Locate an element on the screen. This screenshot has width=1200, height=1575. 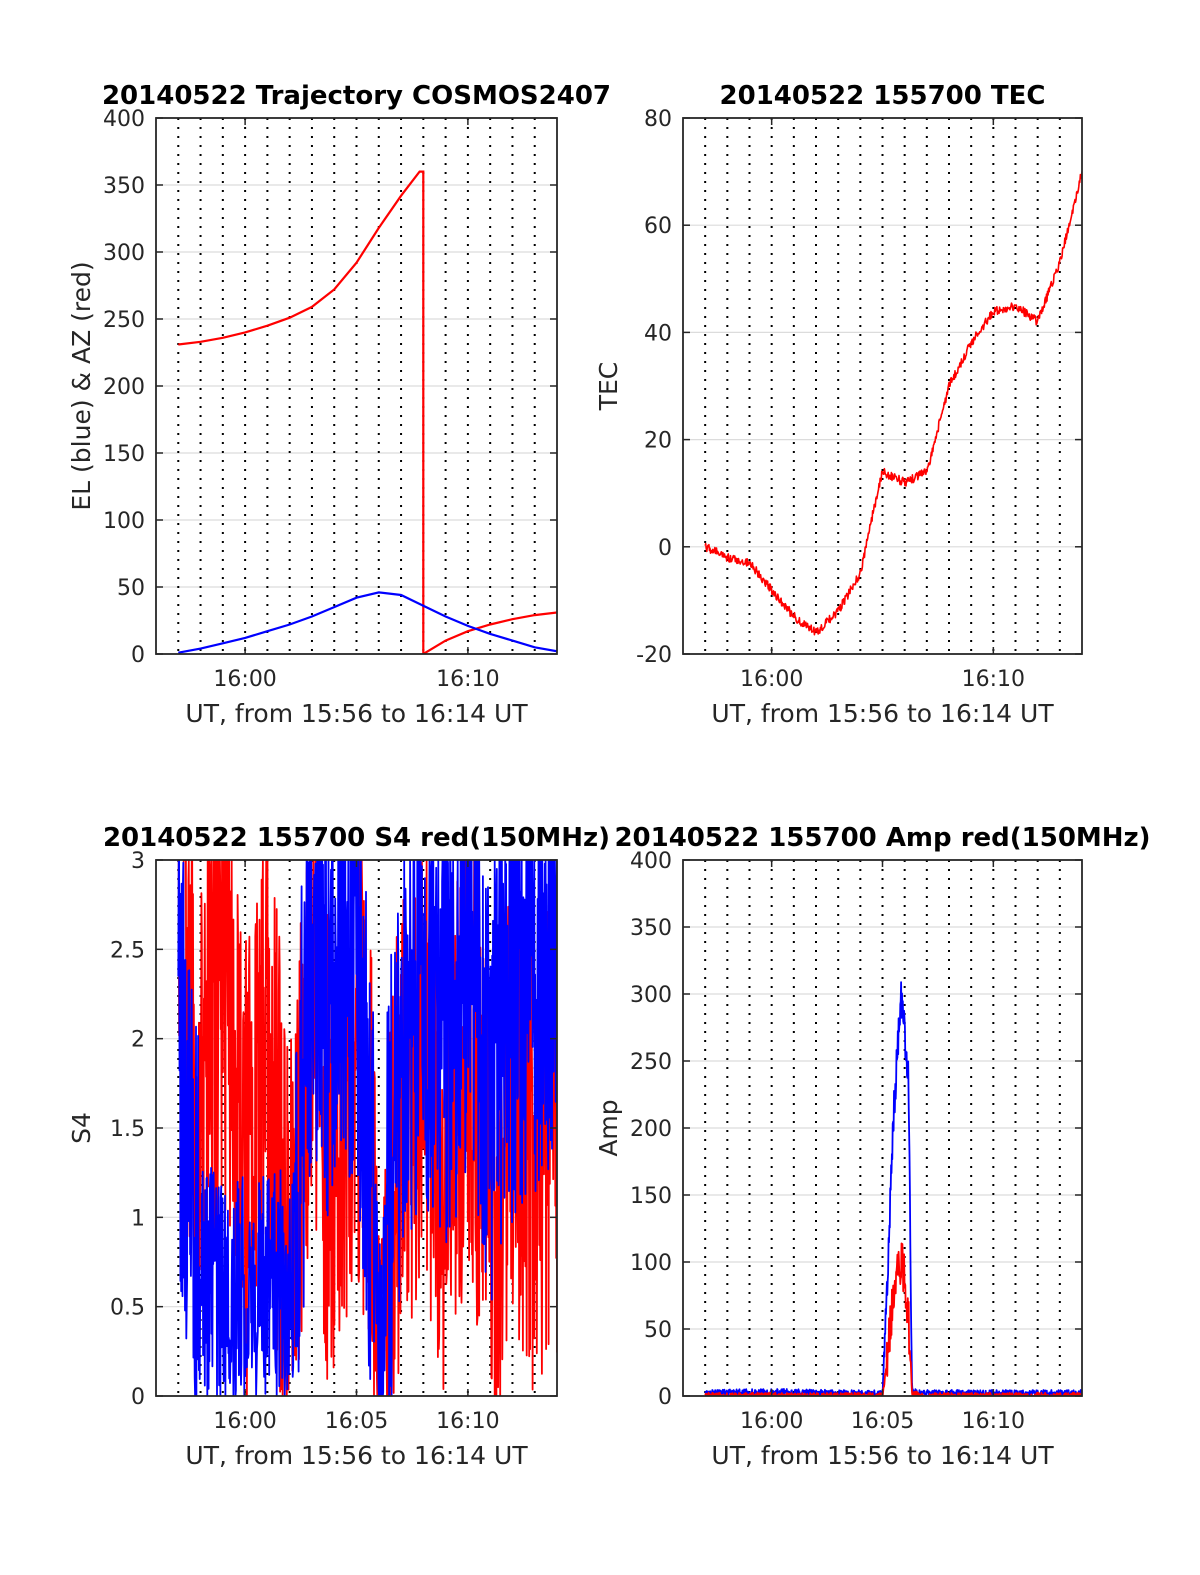
chart-title: 20140522 155700 S4 red(150MHz) is located at coordinates (356, 838).